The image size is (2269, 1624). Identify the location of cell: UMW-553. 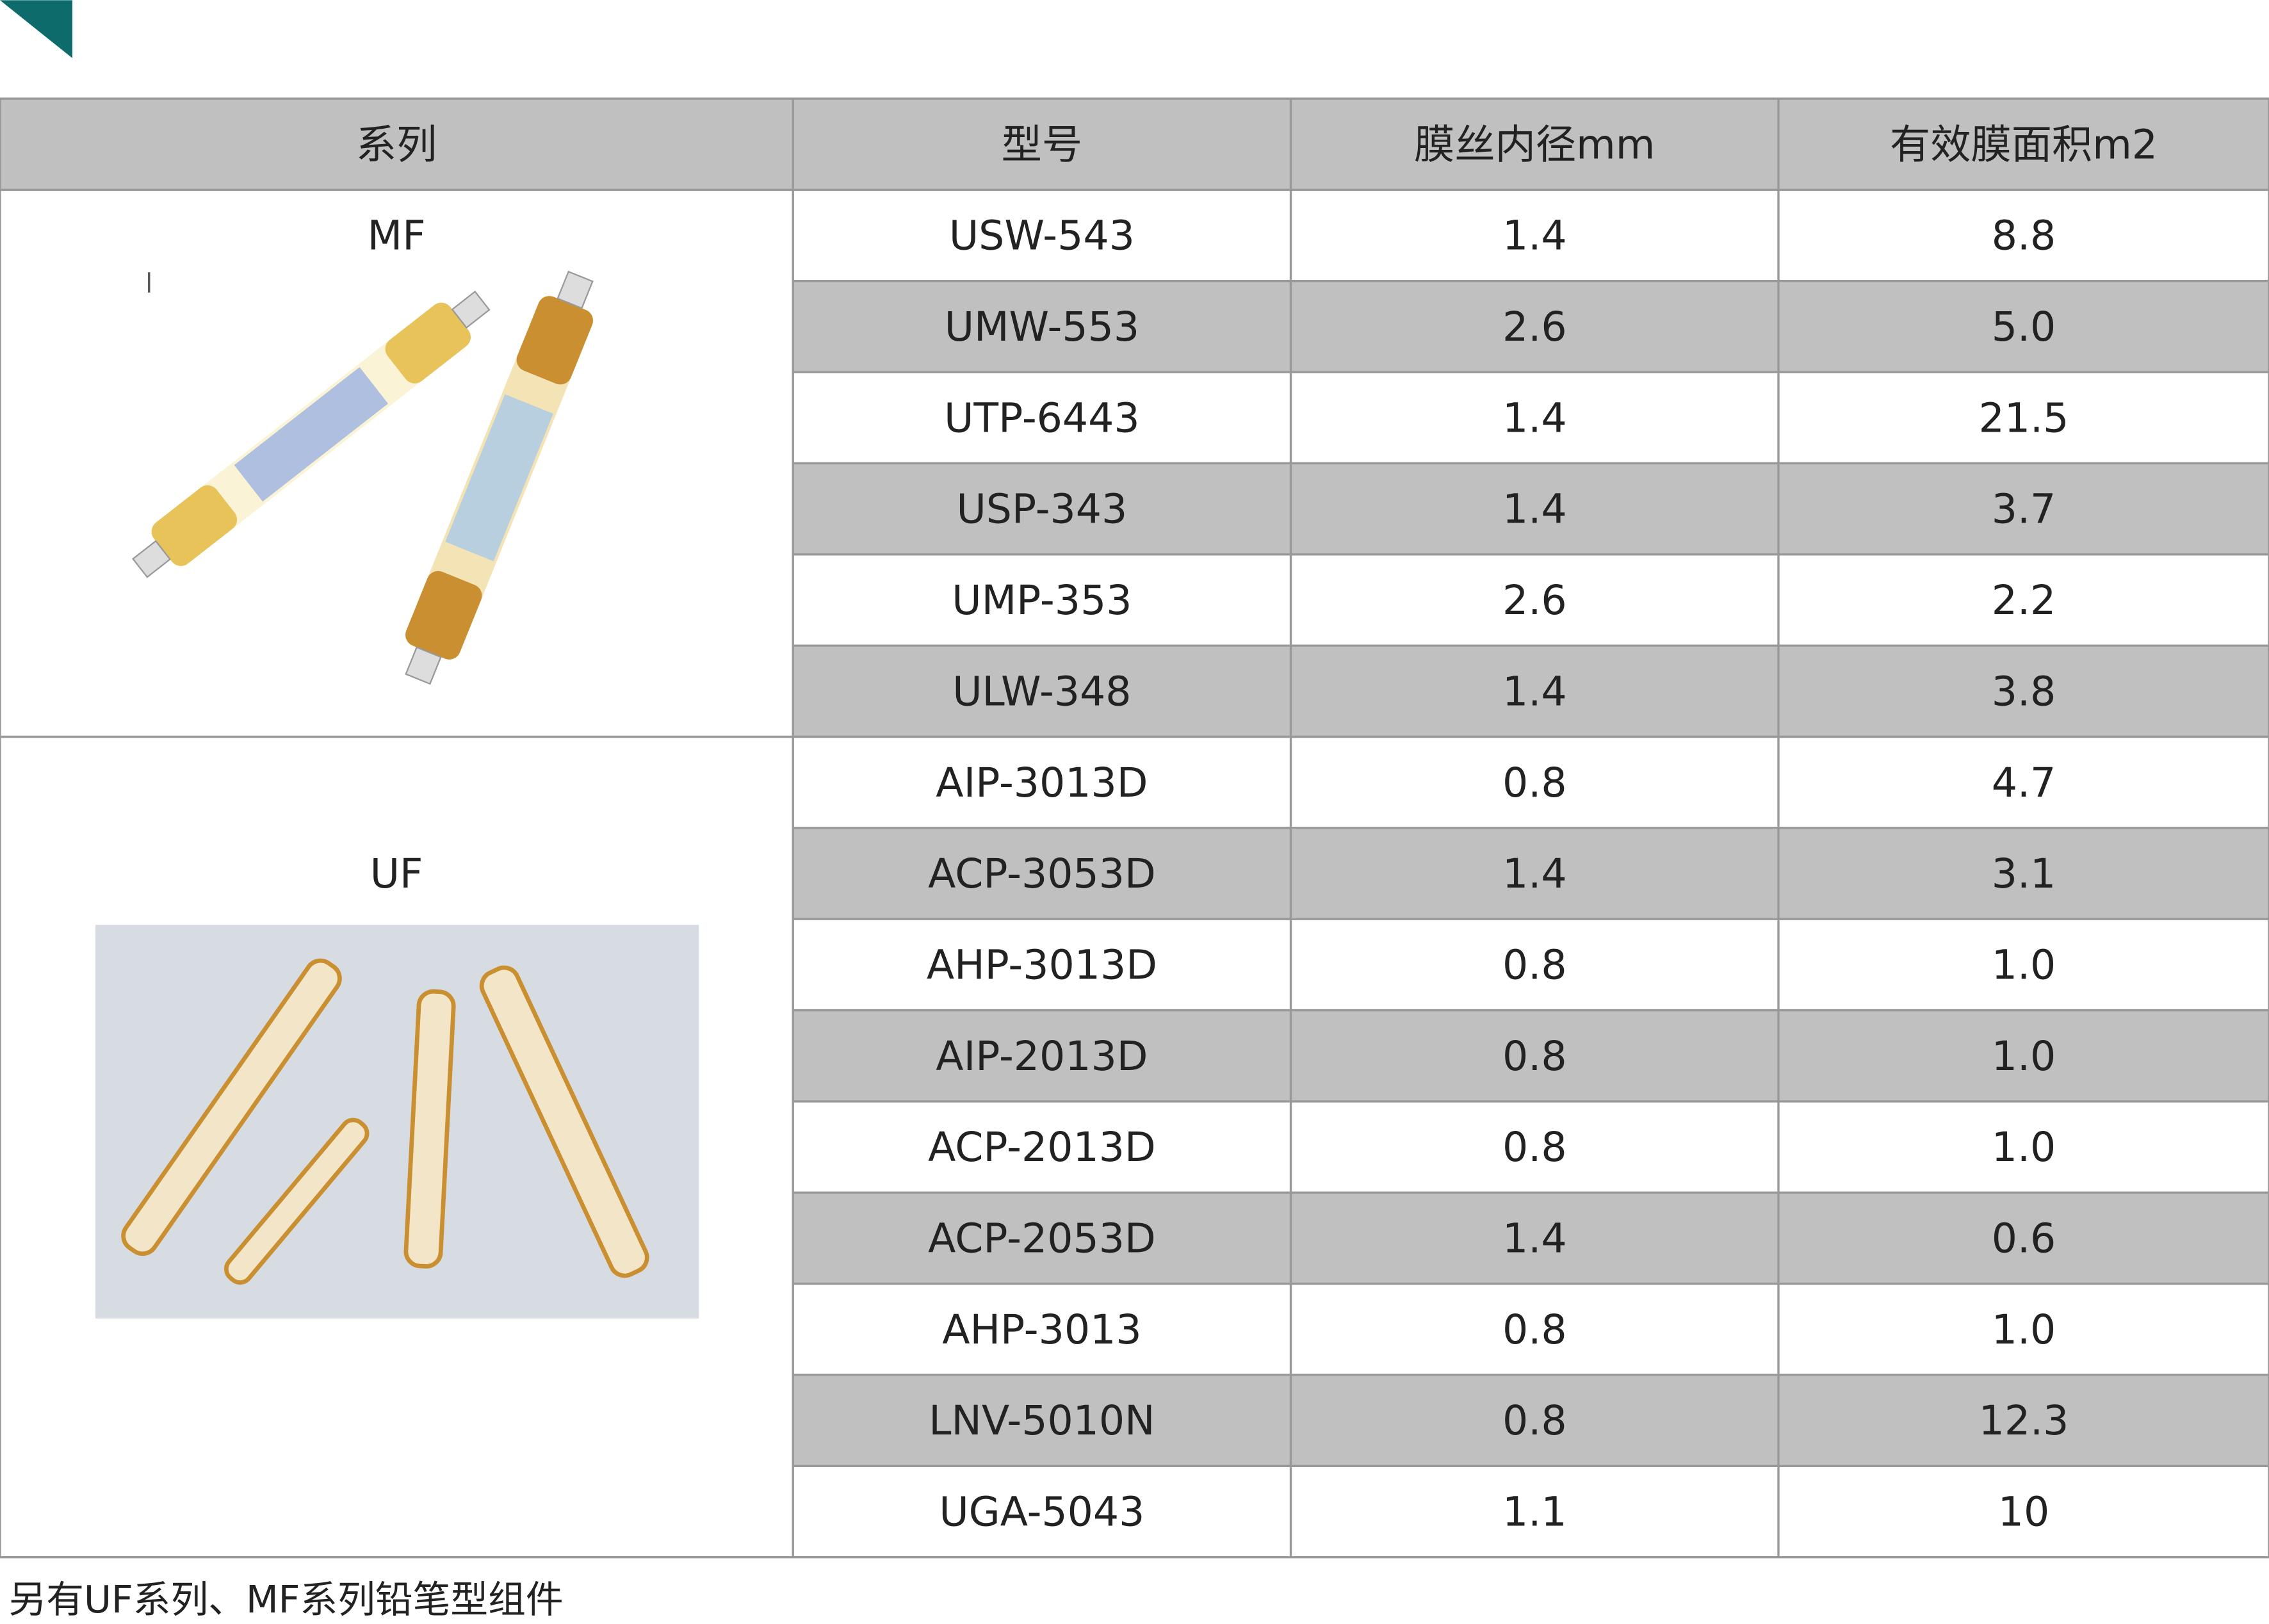
(1042, 326).